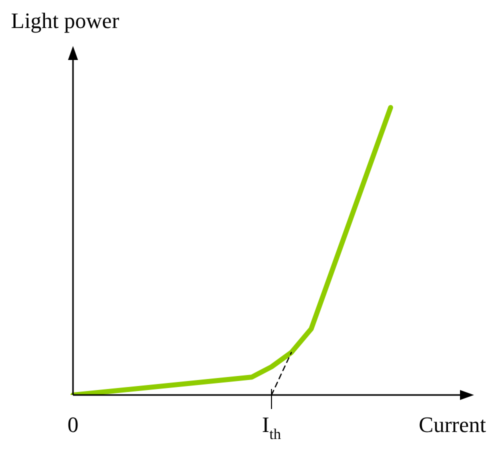 This screenshot has height=461, width=489. What do you see at coordinates (452, 424) in the screenshot?
I see `x-axis-title: Current` at bounding box center [452, 424].